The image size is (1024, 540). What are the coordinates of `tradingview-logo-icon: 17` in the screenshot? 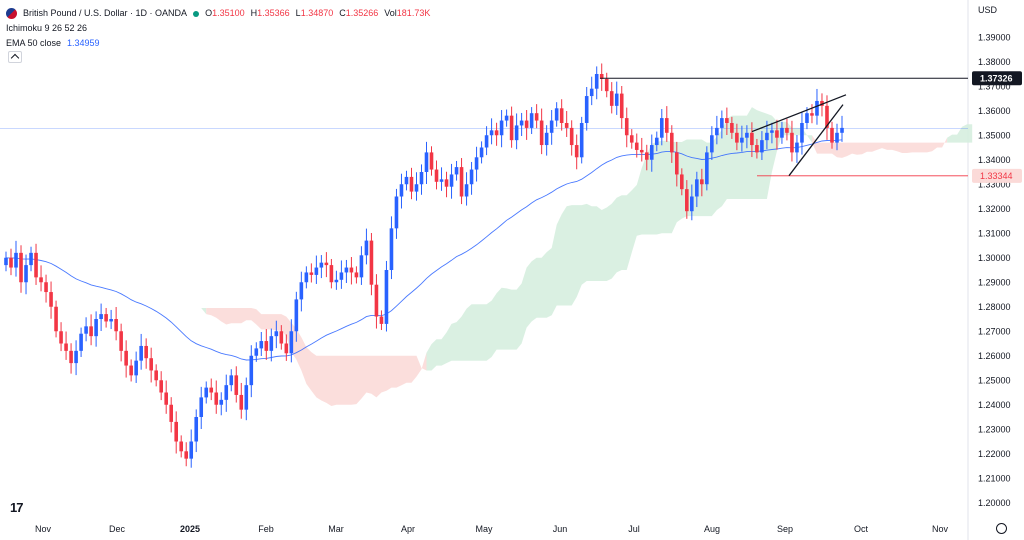 It's located at (17, 507).